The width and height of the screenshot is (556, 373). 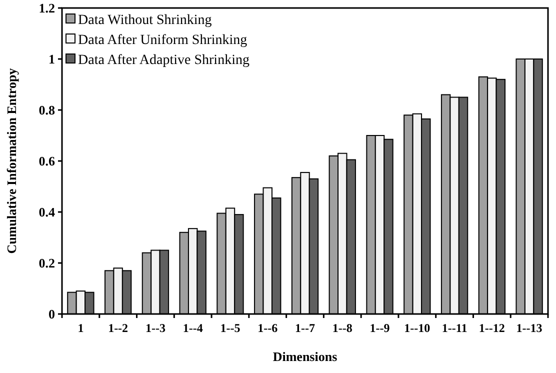 What do you see at coordinates (46, 8) in the screenshot?
I see `y-tick-label: 1.2` at bounding box center [46, 8].